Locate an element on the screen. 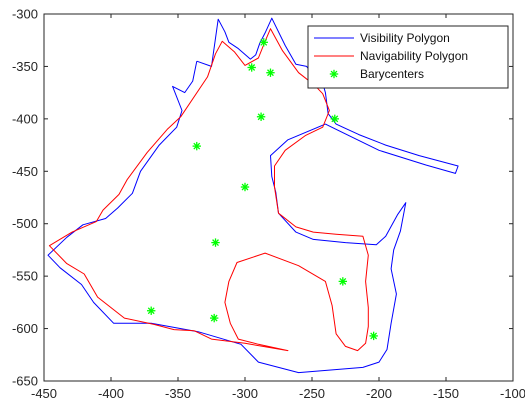  legend-swatch-marker is located at coordinates (334, 74).